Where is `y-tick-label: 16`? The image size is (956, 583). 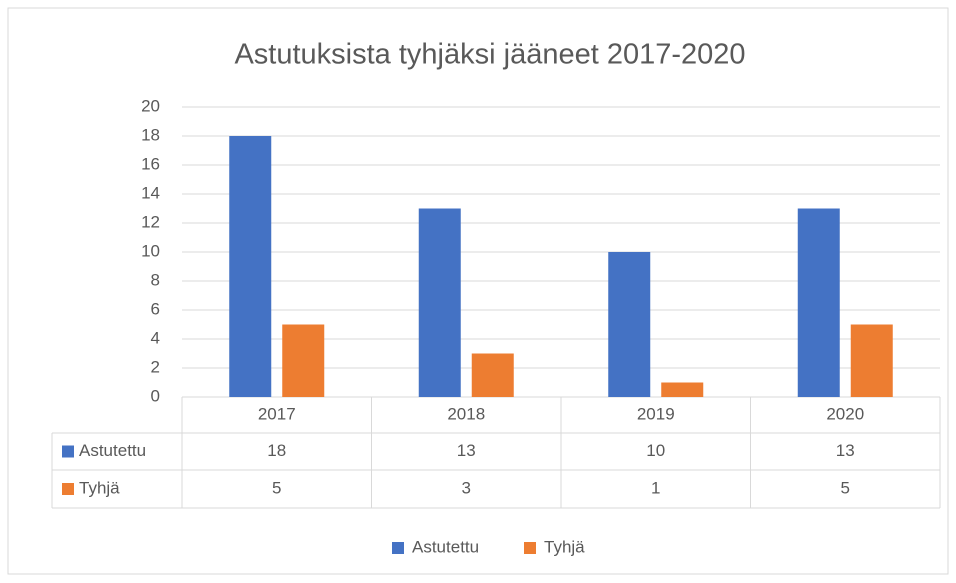
y-tick-label: 16 is located at coordinates (150, 163).